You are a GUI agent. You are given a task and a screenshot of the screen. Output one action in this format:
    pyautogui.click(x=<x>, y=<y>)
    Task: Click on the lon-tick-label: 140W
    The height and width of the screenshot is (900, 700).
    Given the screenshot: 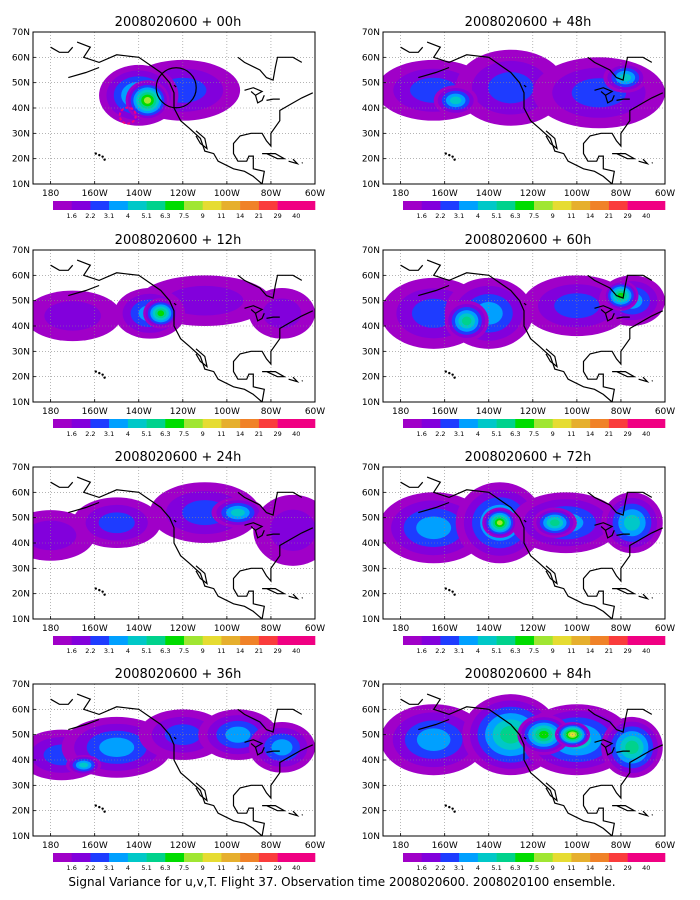 What is the action you would take?
    pyautogui.click(x=489, y=194)
    